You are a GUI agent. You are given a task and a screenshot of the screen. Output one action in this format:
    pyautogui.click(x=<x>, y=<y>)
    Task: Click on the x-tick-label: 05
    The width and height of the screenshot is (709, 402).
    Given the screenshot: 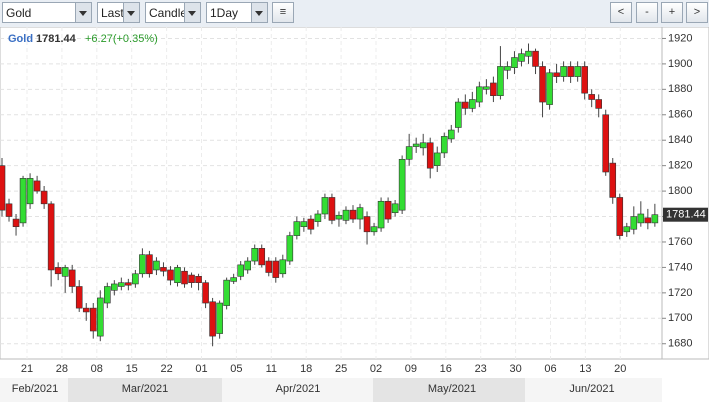 What is the action you would take?
    pyautogui.click(x=236, y=369)
    